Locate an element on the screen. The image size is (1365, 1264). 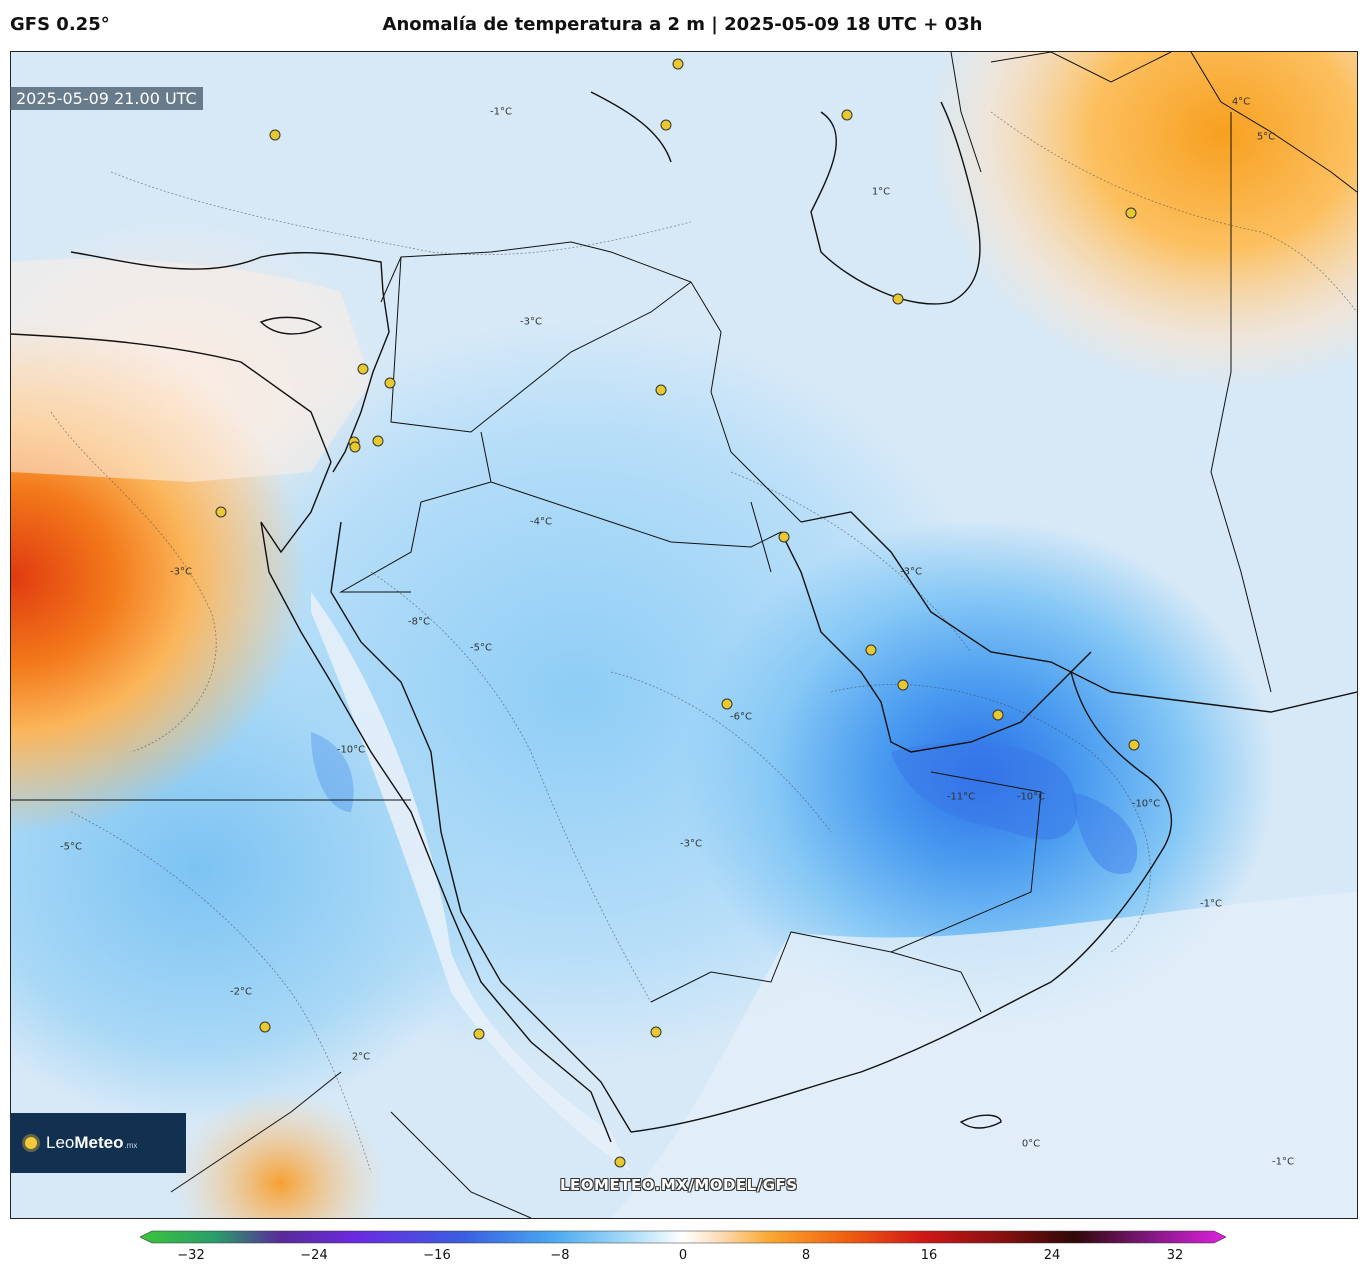
colorbar is located at coordinates (683, 1237).